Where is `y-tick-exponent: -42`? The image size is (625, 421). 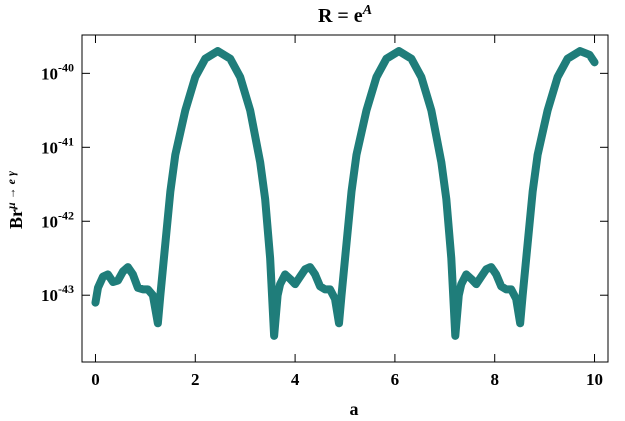
y-tick-exponent: -42 is located at coordinates (66, 215).